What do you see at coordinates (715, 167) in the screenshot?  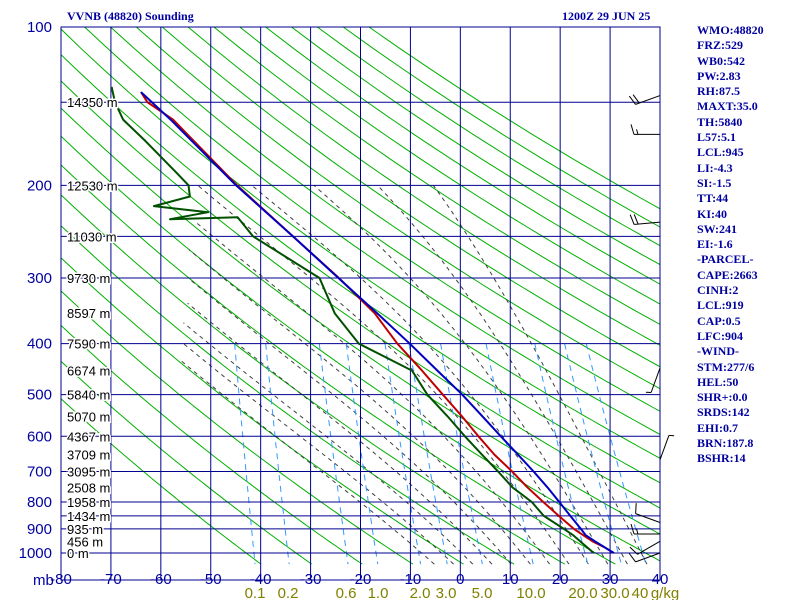 I see `stat-line: LI:-4.3` at bounding box center [715, 167].